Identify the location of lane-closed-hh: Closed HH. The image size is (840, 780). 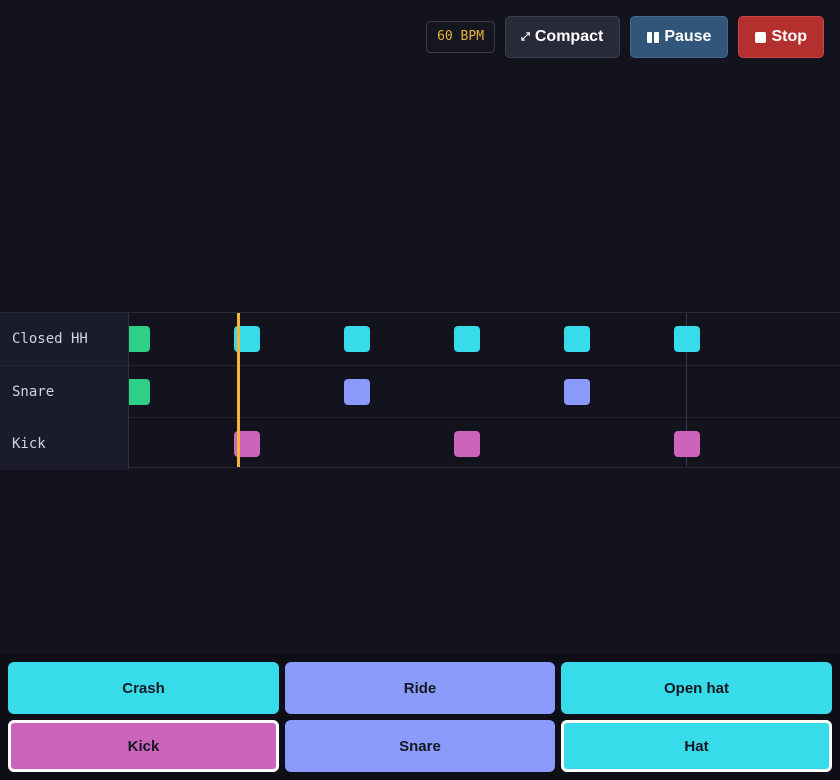
(420, 339).